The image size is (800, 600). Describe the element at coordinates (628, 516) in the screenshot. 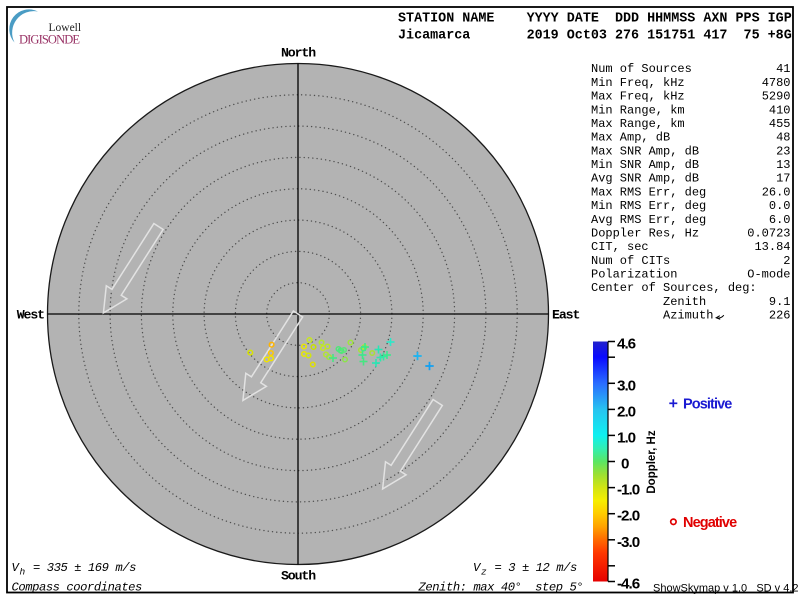

I see `svg-text: -2.0` at that location.